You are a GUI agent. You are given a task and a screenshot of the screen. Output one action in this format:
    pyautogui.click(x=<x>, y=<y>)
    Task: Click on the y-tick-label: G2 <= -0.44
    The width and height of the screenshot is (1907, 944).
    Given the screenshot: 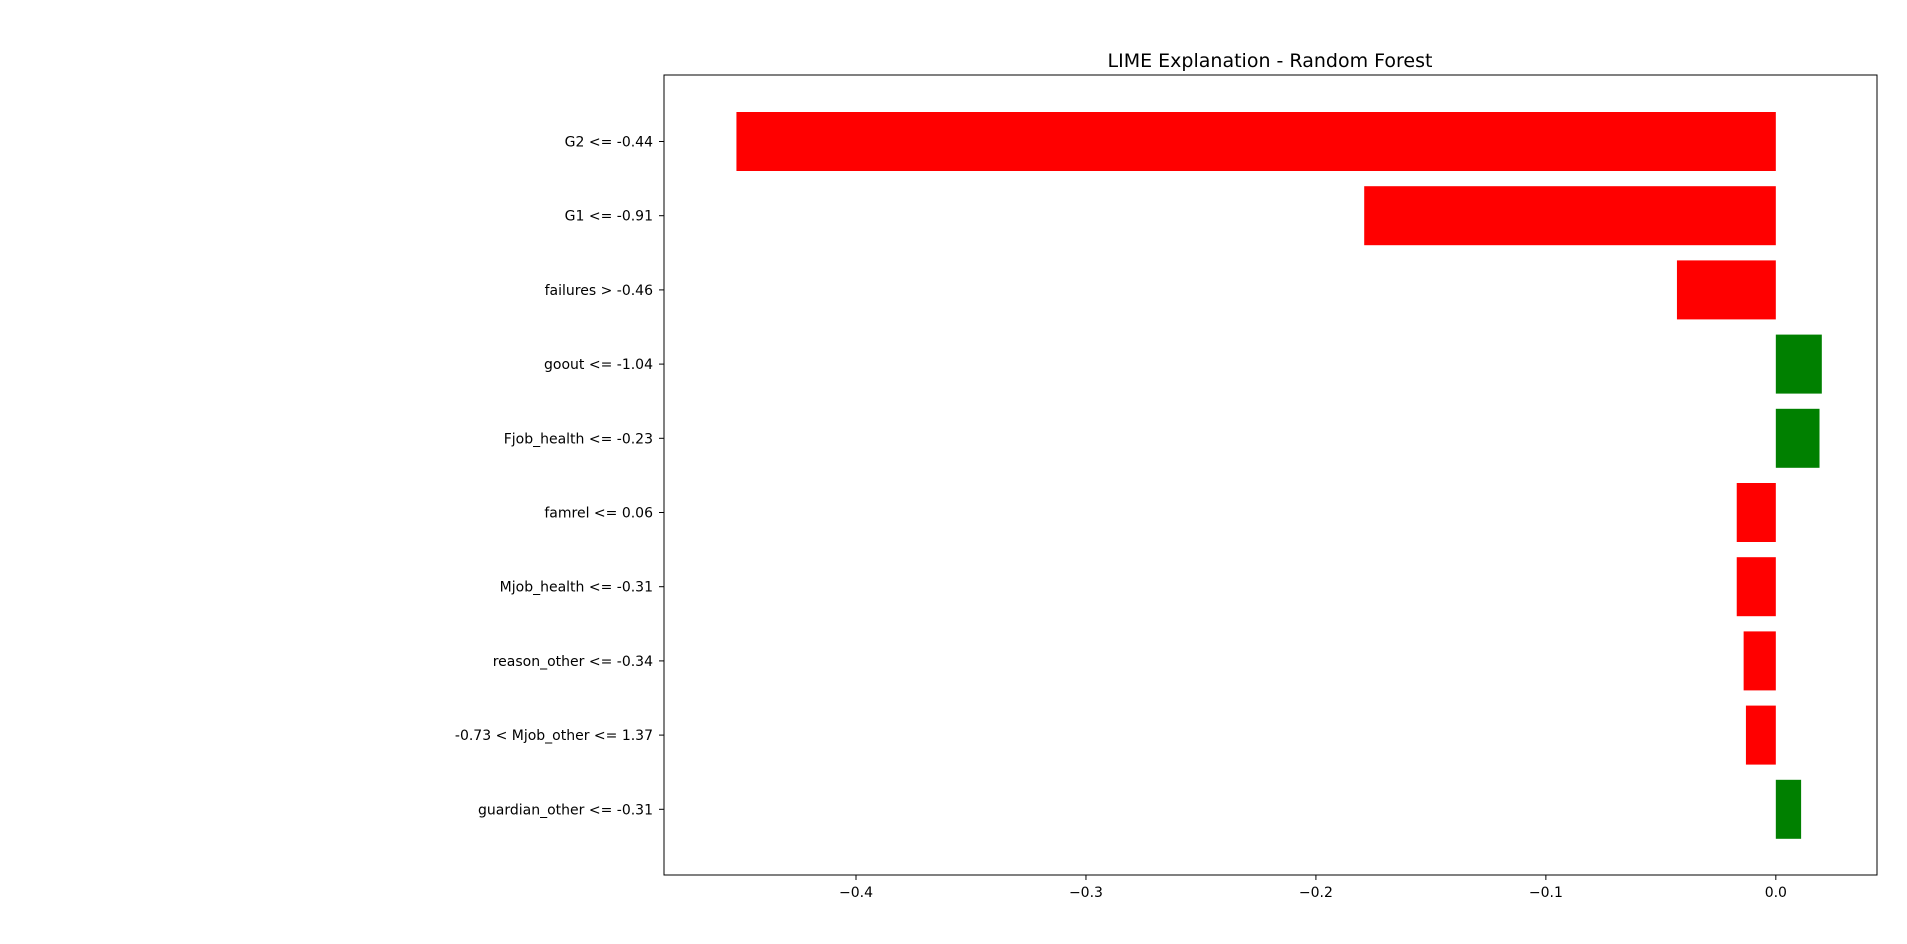 What is the action you would take?
    pyautogui.click(x=609, y=143)
    